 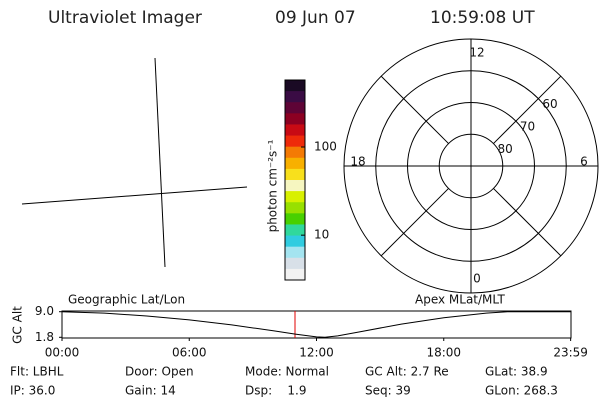 What do you see at coordinates (325, 147) in the screenshot?
I see `colorbar-tick-label: 100` at bounding box center [325, 147].